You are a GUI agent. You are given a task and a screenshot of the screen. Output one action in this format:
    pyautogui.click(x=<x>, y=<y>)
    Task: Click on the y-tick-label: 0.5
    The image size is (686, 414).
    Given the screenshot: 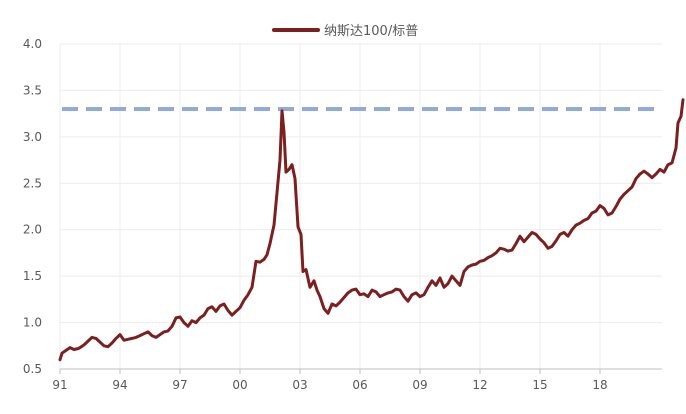 What is the action you would take?
    pyautogui.click(x=32, y=369)
    